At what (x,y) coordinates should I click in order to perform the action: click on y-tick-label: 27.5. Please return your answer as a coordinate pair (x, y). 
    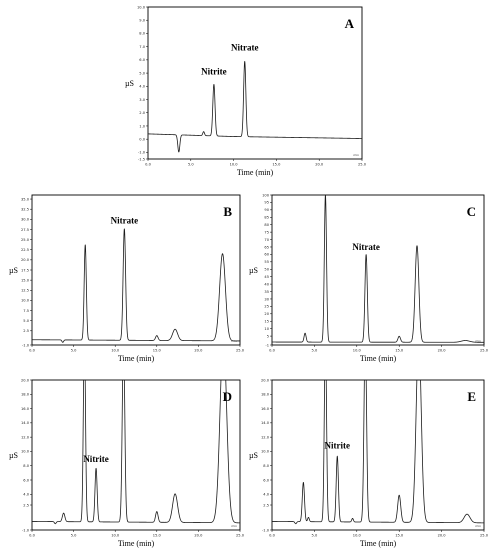
    Looking at the image, I should click on (25, 230).